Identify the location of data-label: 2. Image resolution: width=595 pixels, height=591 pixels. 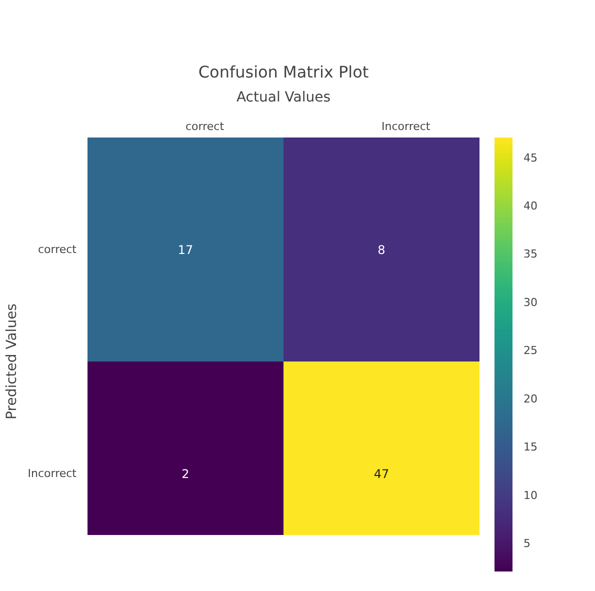
(186, 474).